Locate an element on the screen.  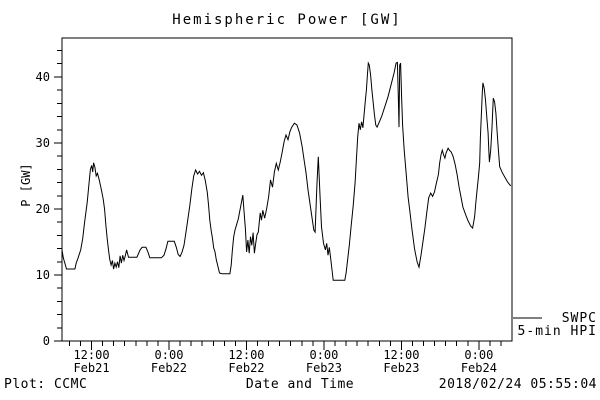
y-tick-label: 40 is located at coordinates (42, 76).